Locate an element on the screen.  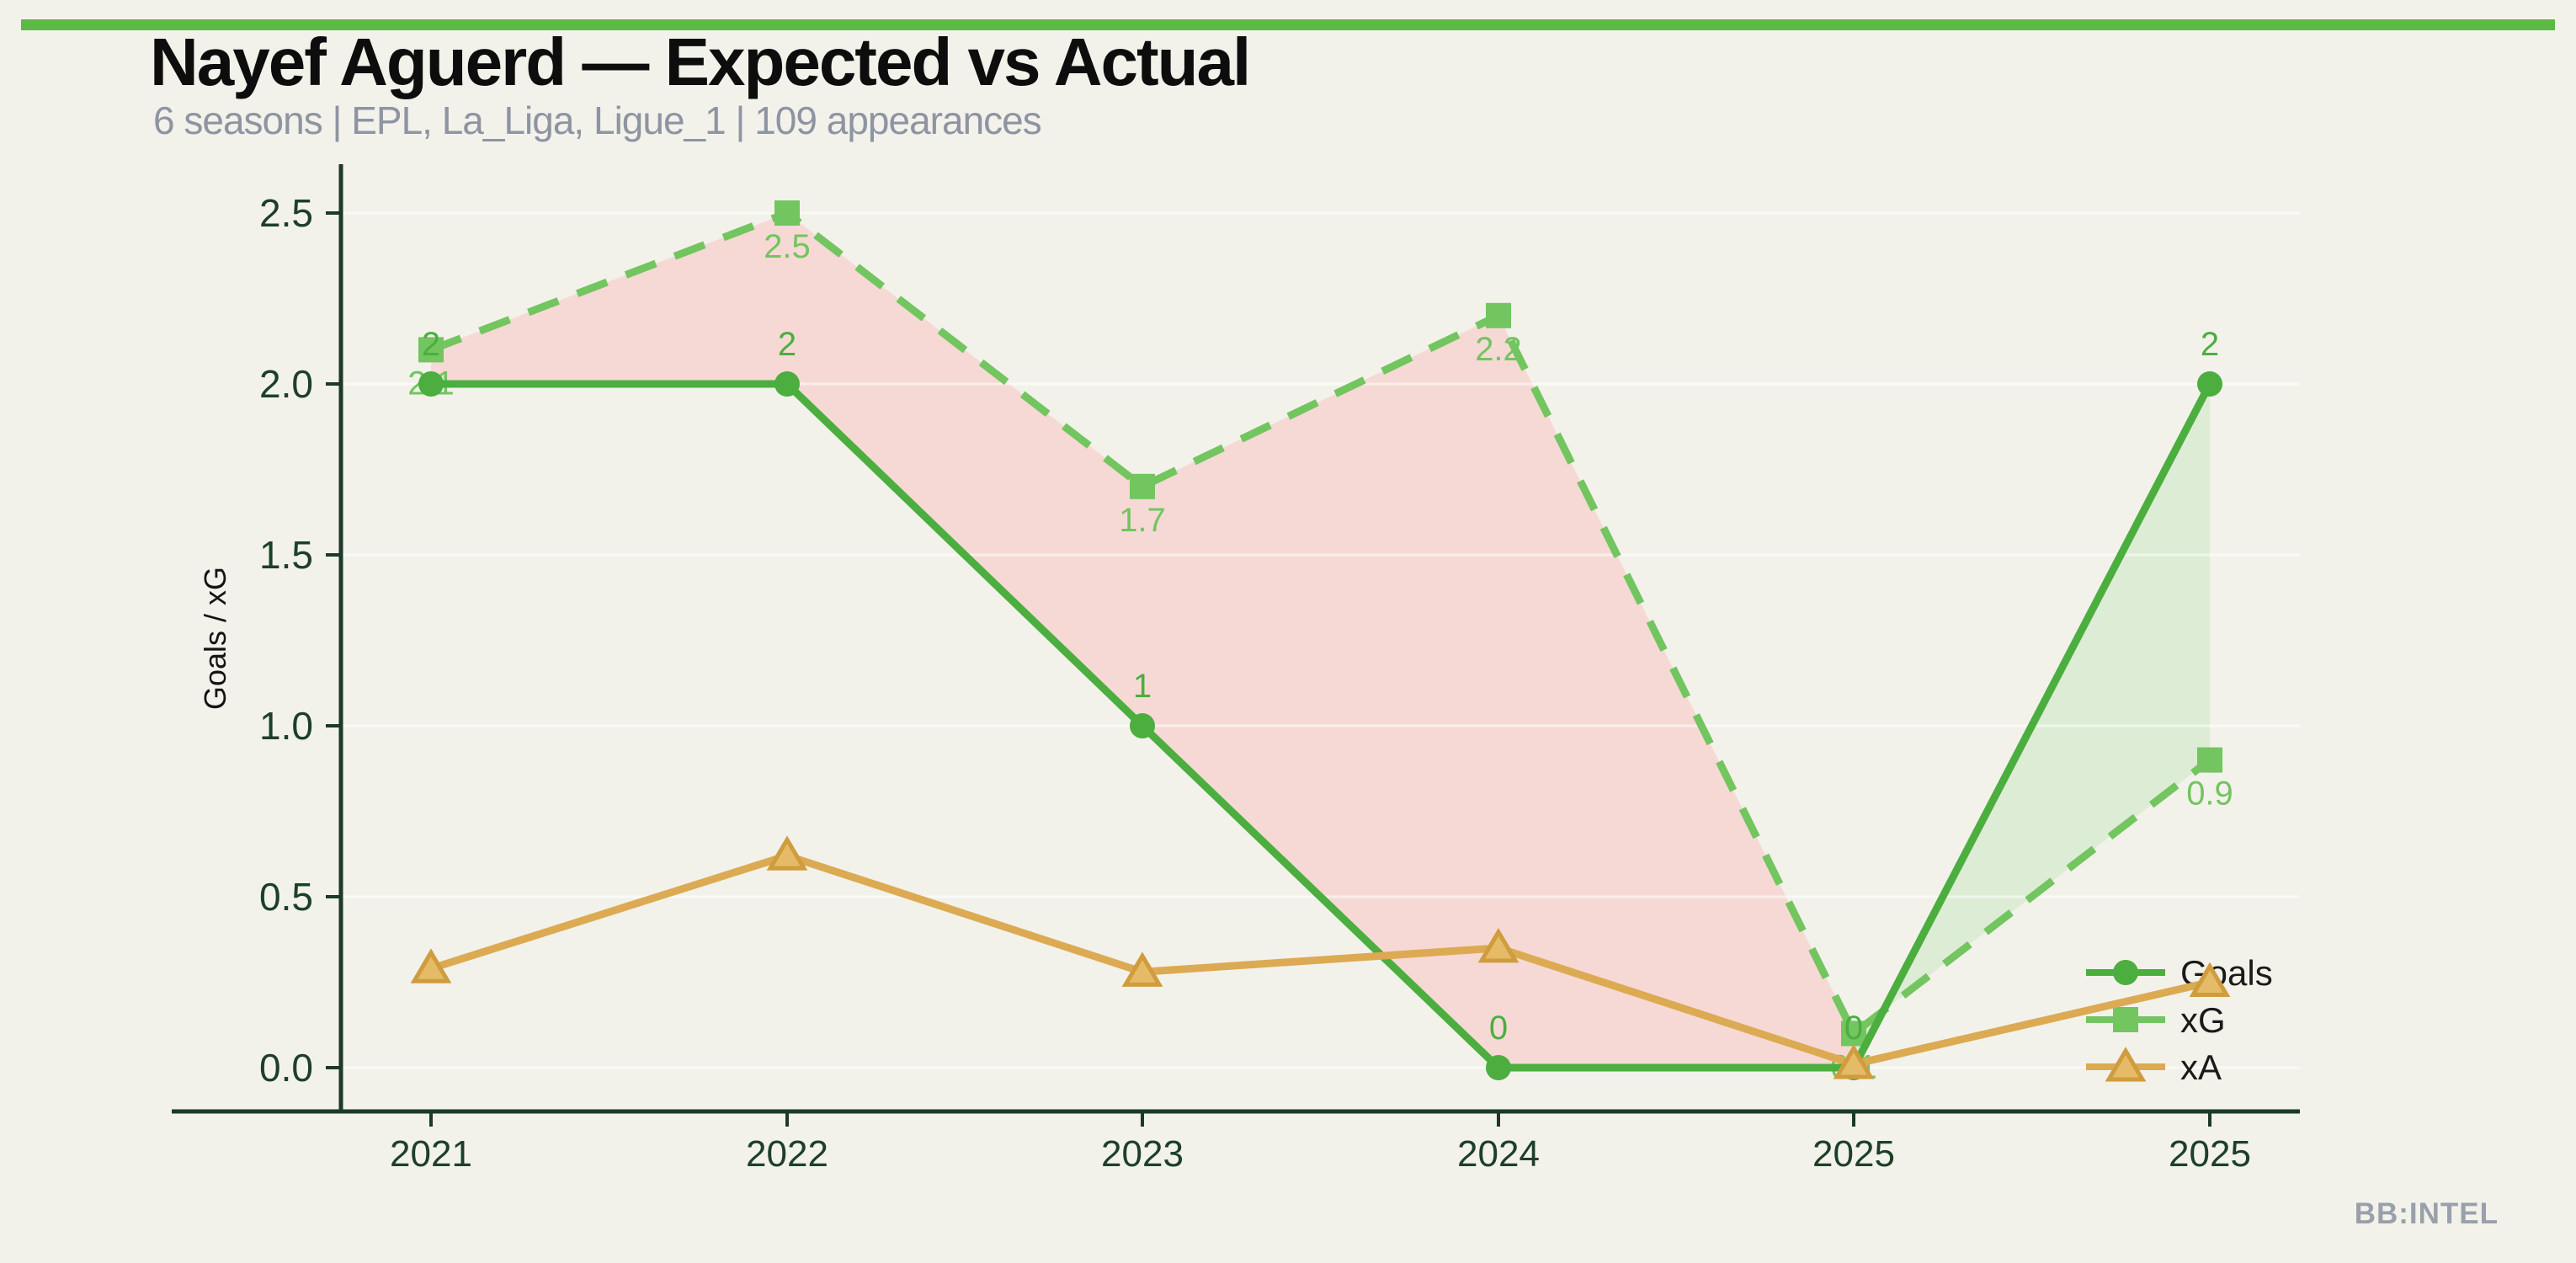
y-tick-label: 0.0 is located at coordinates (286, 1068).